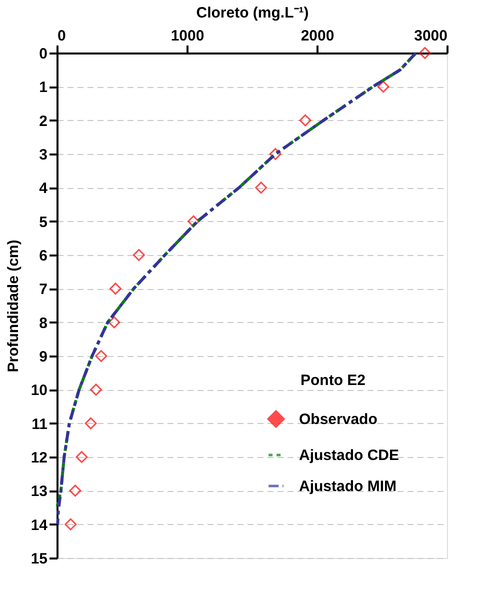  Describe the element at coordinates (39, 525) in the screenshot. I see `y-tick-label: 14` at that location.